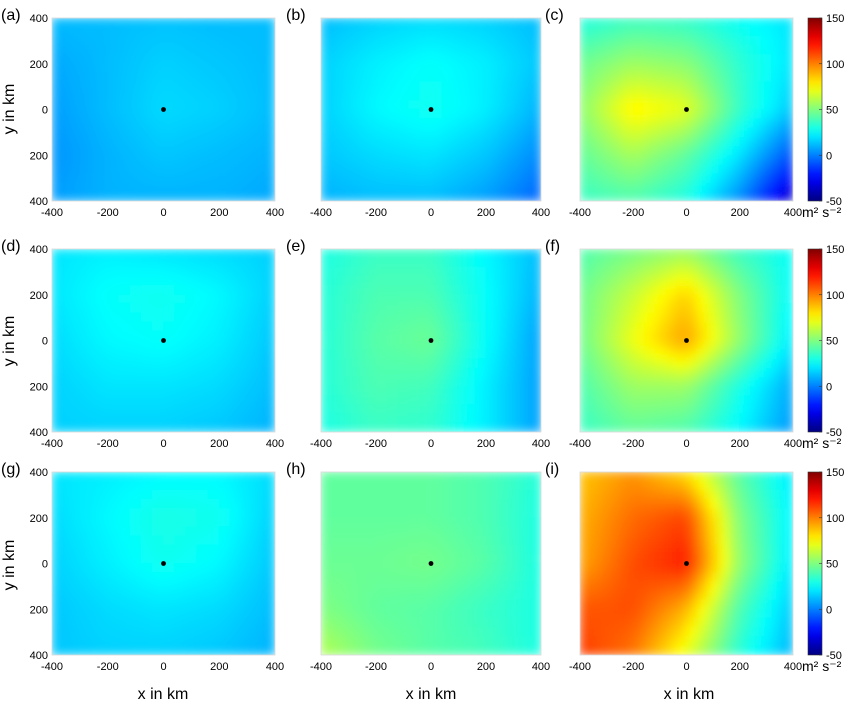 The image size is (850, 706). Describe the element at coordinates (689, 694) in the screenshot. I see `x-axis-label-col-3: x in km` at that location.